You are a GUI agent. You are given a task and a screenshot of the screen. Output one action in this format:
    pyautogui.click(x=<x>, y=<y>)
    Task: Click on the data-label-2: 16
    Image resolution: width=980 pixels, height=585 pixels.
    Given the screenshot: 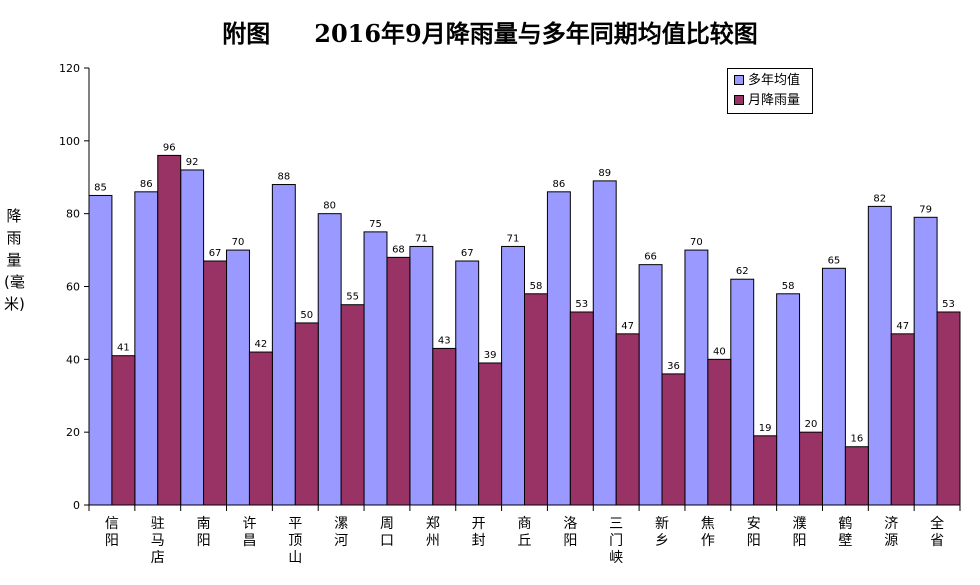 What is the action you would take?
    pyautogui.click(x=856, y=439)
    